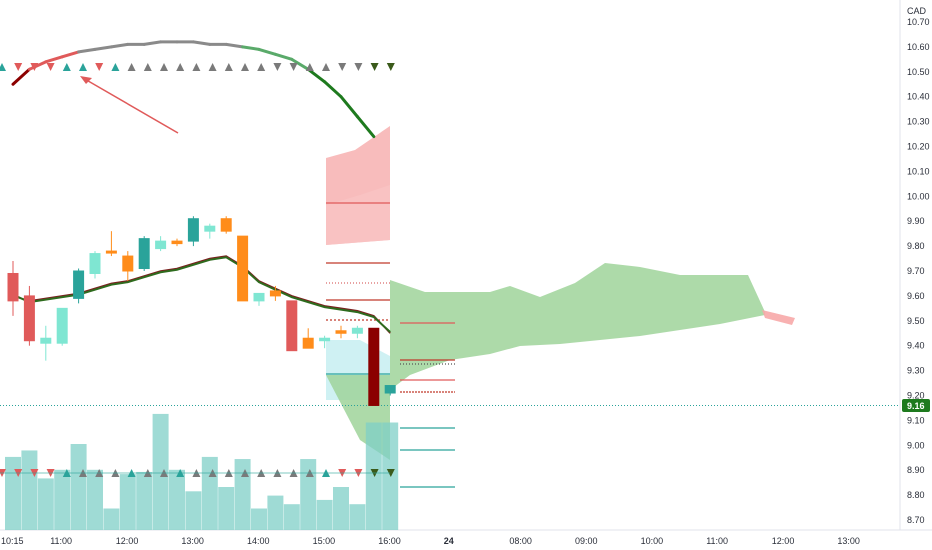  I want to click on x-tick-label: 24, so click(449, 541).